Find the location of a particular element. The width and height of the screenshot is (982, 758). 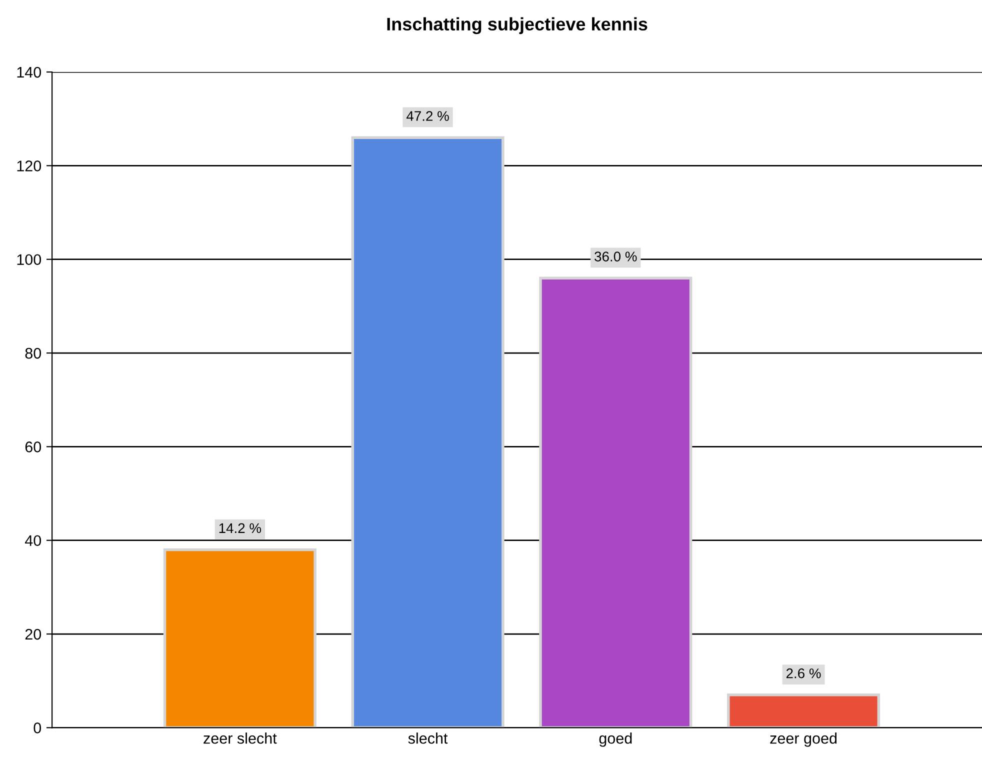

y-tick-label: 140 is located at coordinates (29, 72).